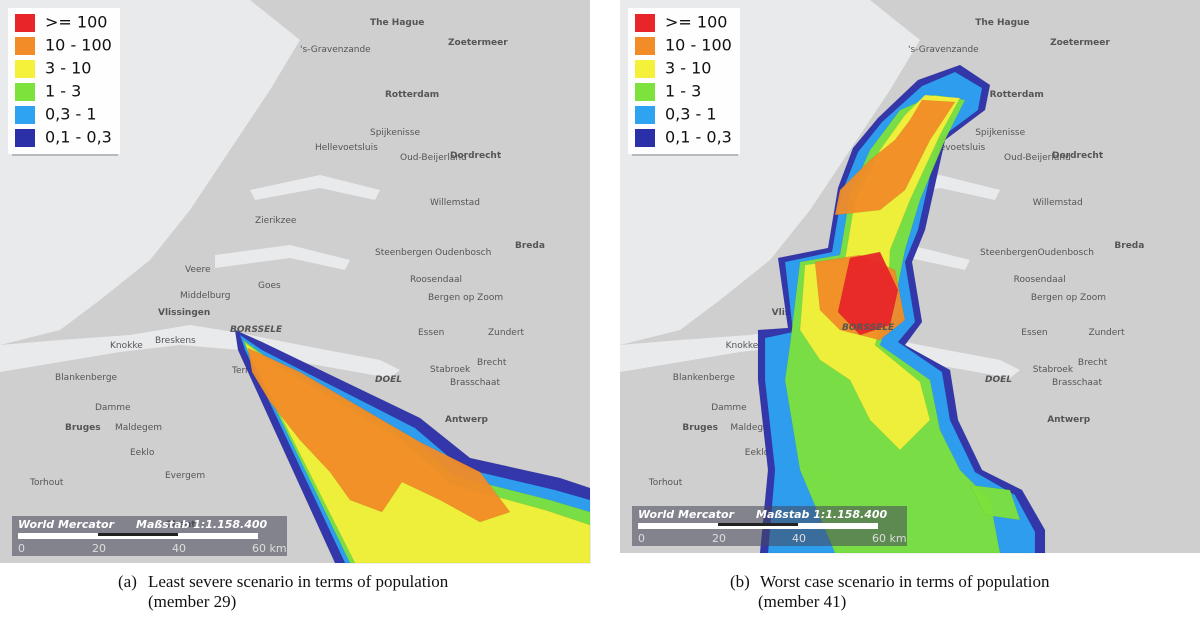 The height and width of the screenshot is (619, 1200). I want to click on place-label: Breskens, so click(175, 341).